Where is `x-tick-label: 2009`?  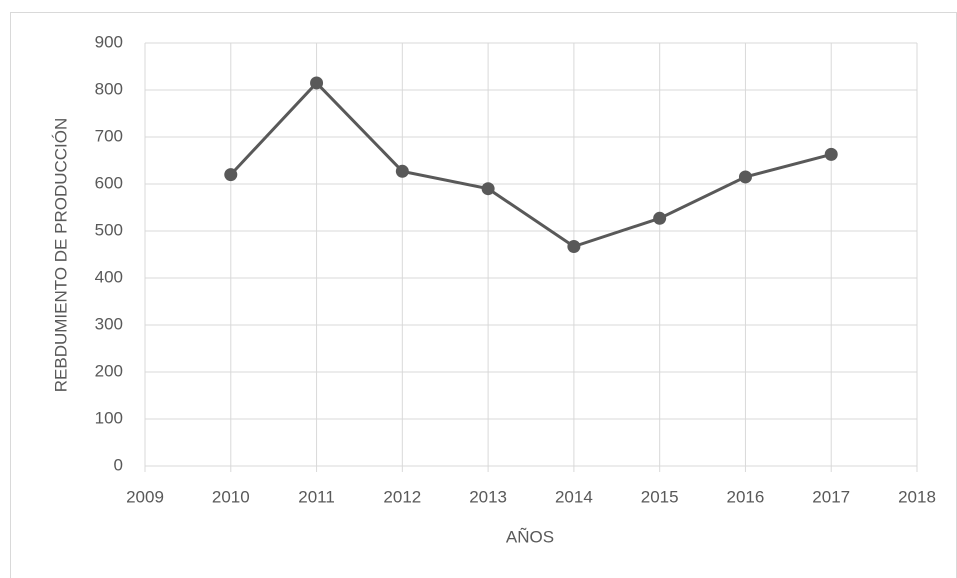
x-tick-label: 2009 is located at coordinates (145, 496).